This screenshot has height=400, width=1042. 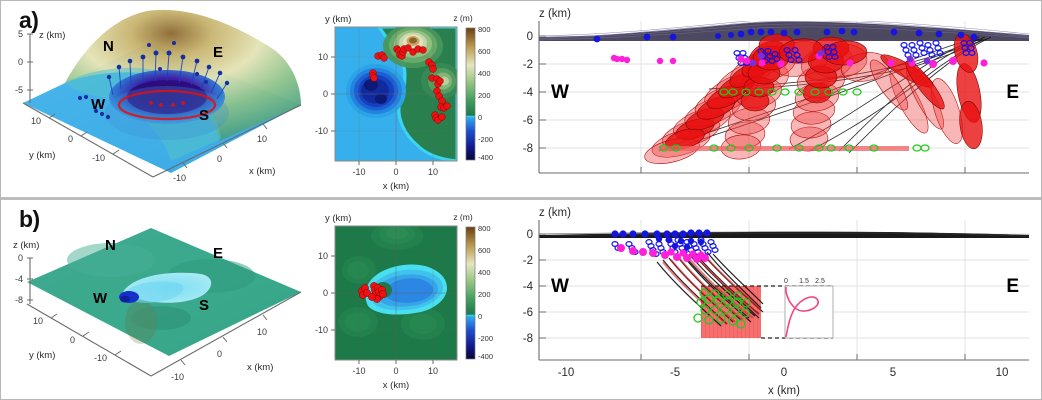 I want to click on axis-x-b: -10 0 10 x (km), so click(x=226, y=336).